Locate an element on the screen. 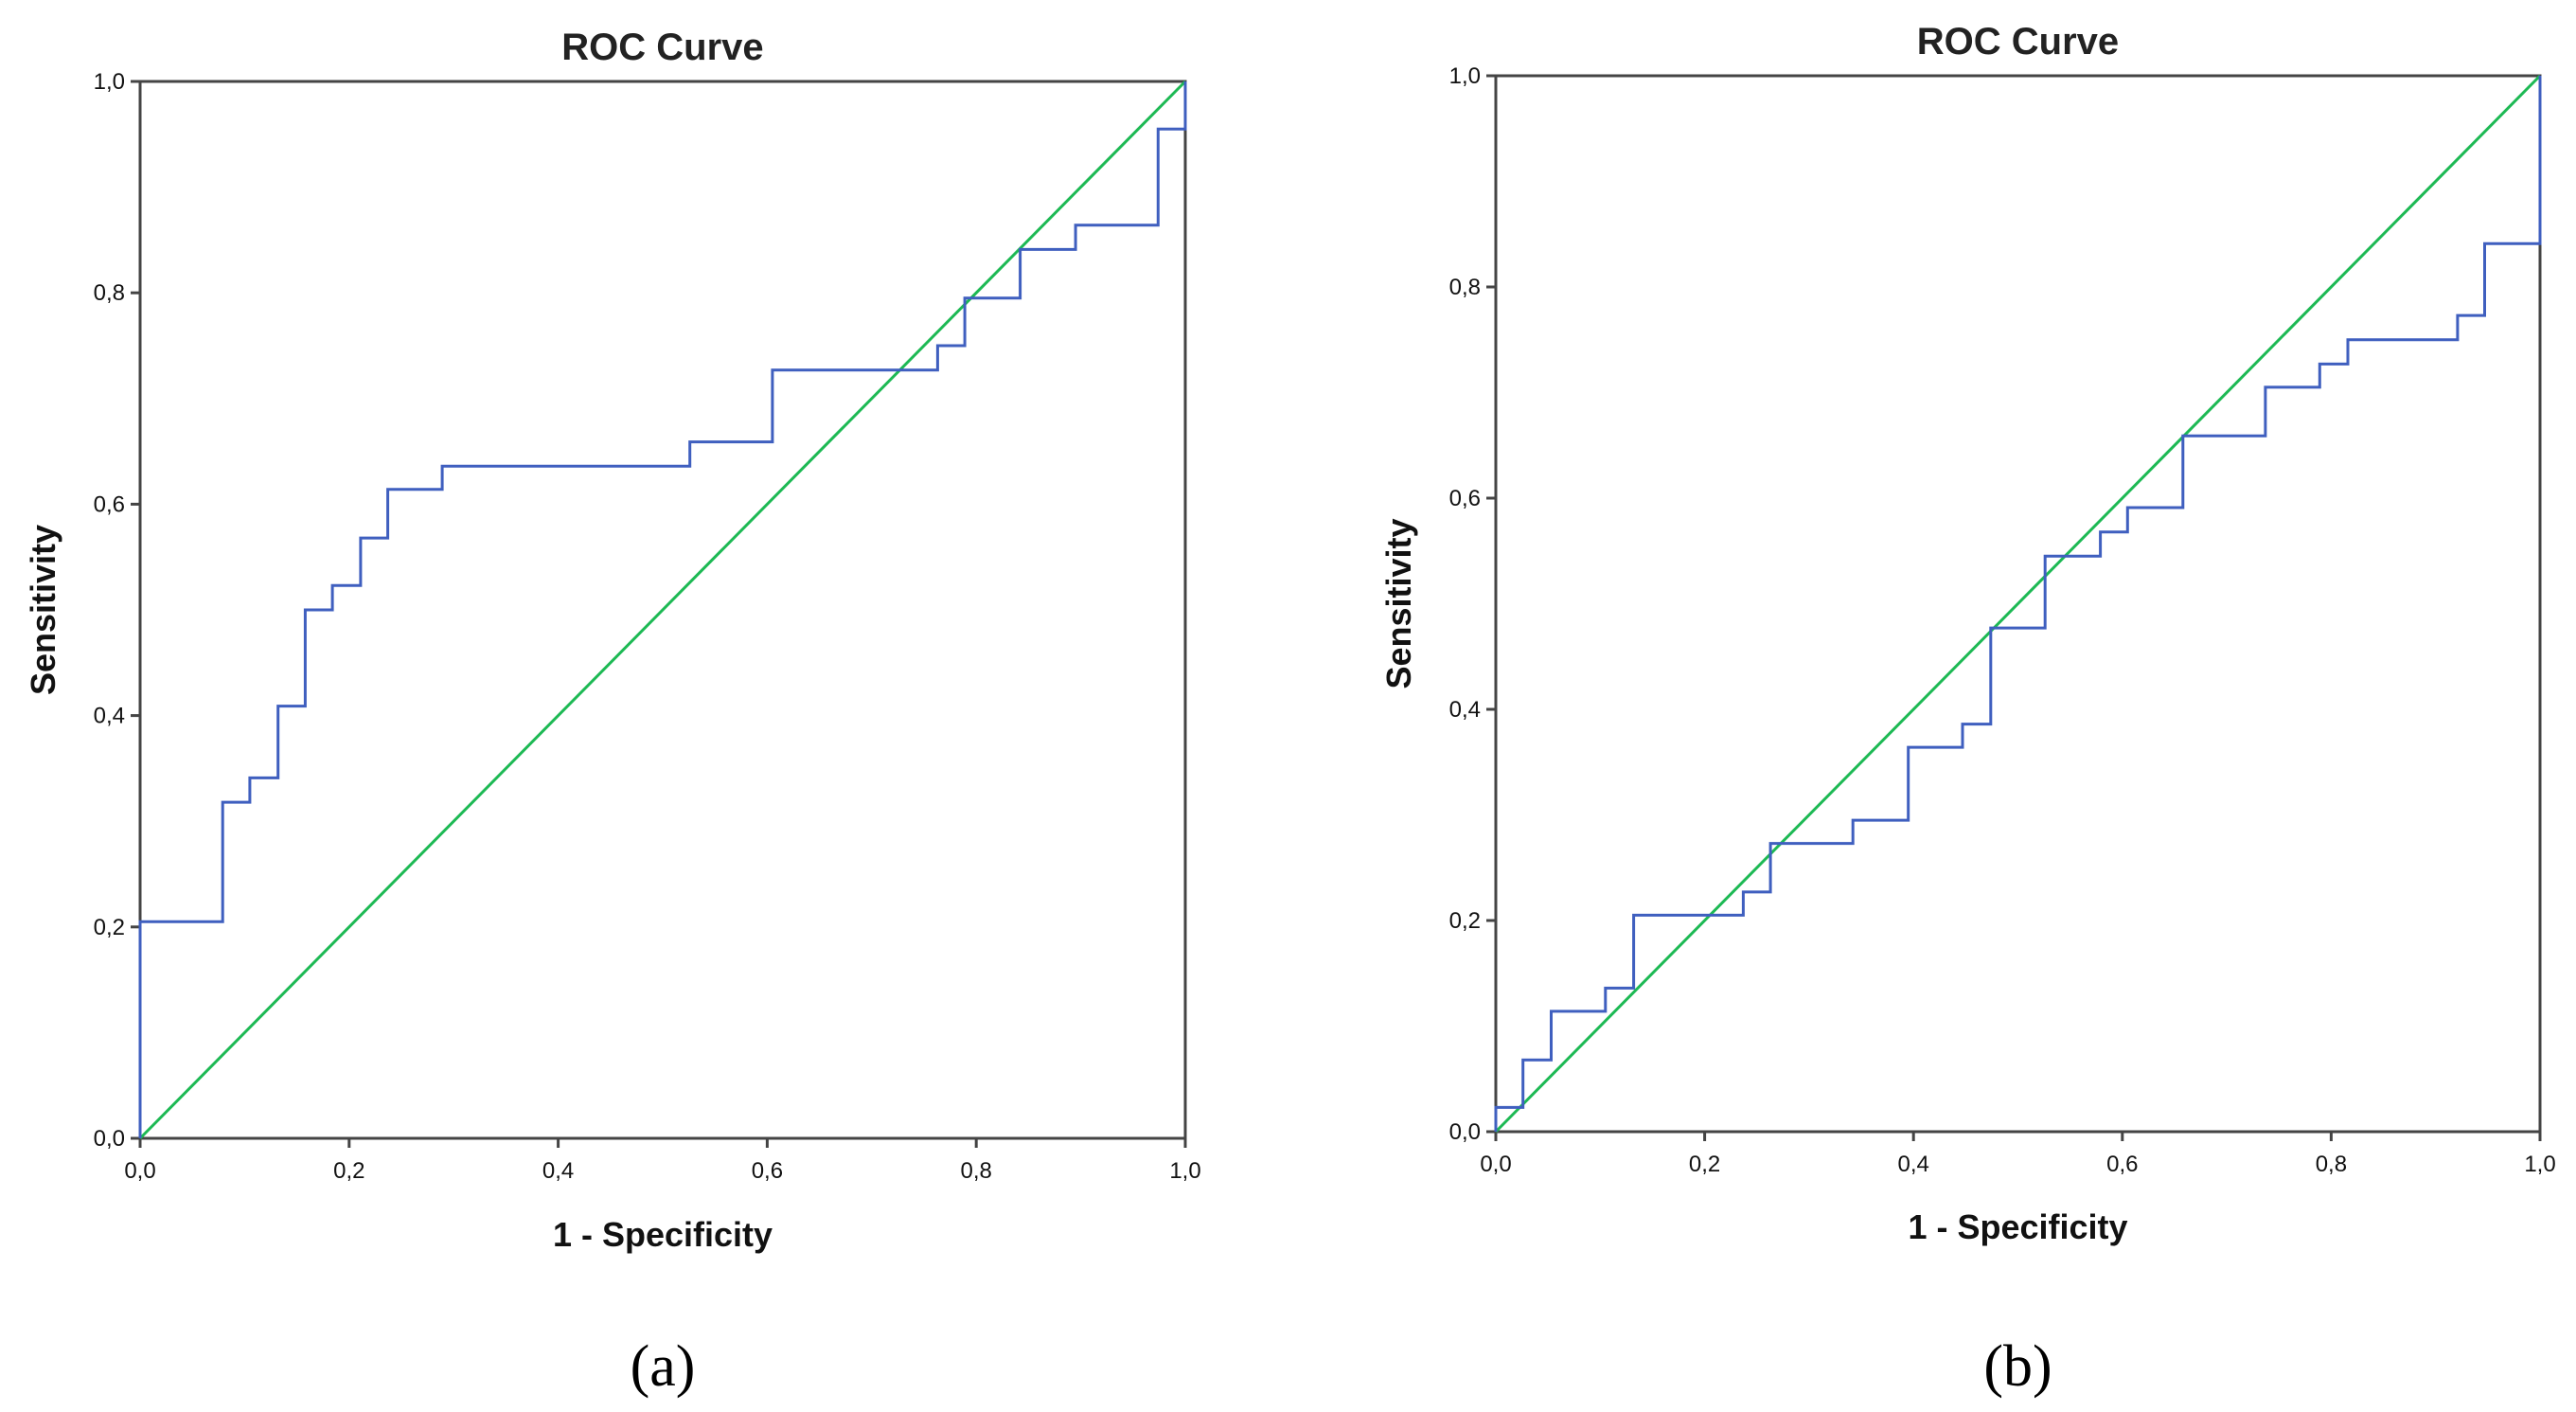 The width and height of the screenshot is (2576, 1412). panel-label: (b) is located at coordinates (2017, 1366).